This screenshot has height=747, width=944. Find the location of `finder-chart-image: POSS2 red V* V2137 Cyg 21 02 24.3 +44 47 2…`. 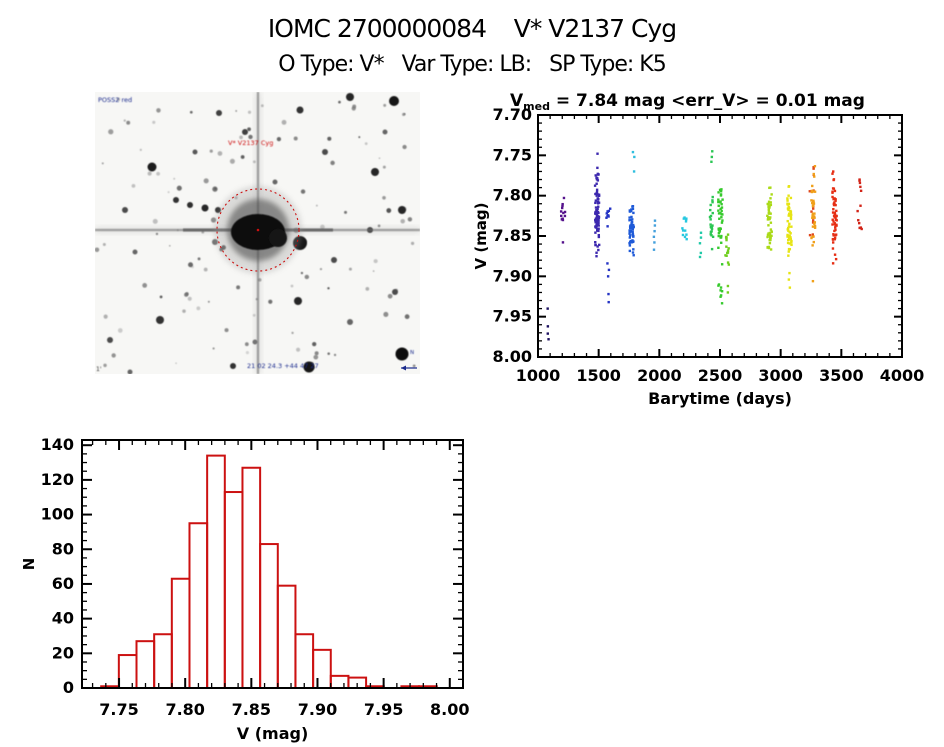

finder-chart-image: POSS2 red V* V2137 Cyg 21 02 24.3 +44 47 2… is located at coordinates (257, 233).